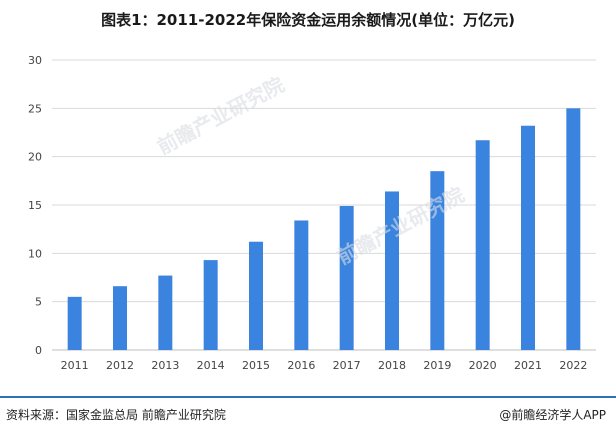  What do you see at coordinates (35, 157) in the screenshot?
I see `y-tick-label: 20` at bounding box center [35, 157].